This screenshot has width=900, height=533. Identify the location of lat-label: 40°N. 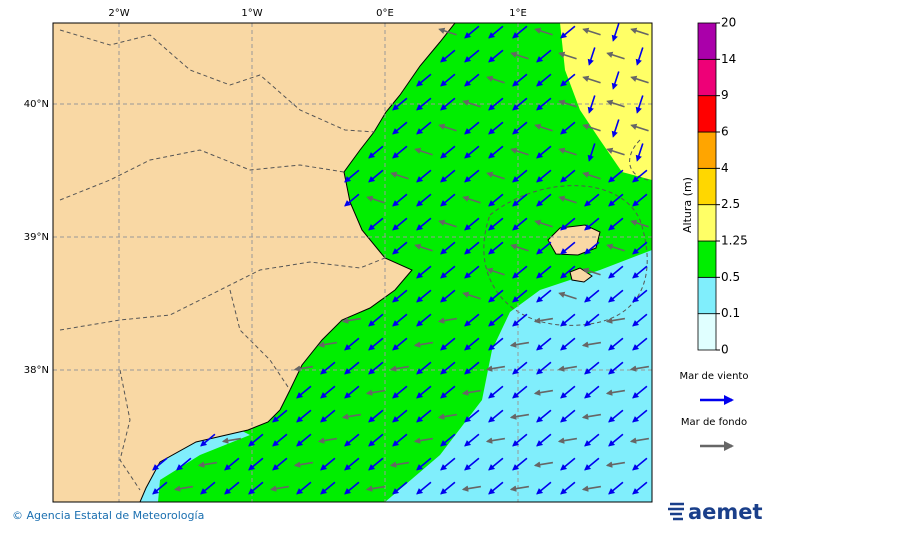
(36, 104).